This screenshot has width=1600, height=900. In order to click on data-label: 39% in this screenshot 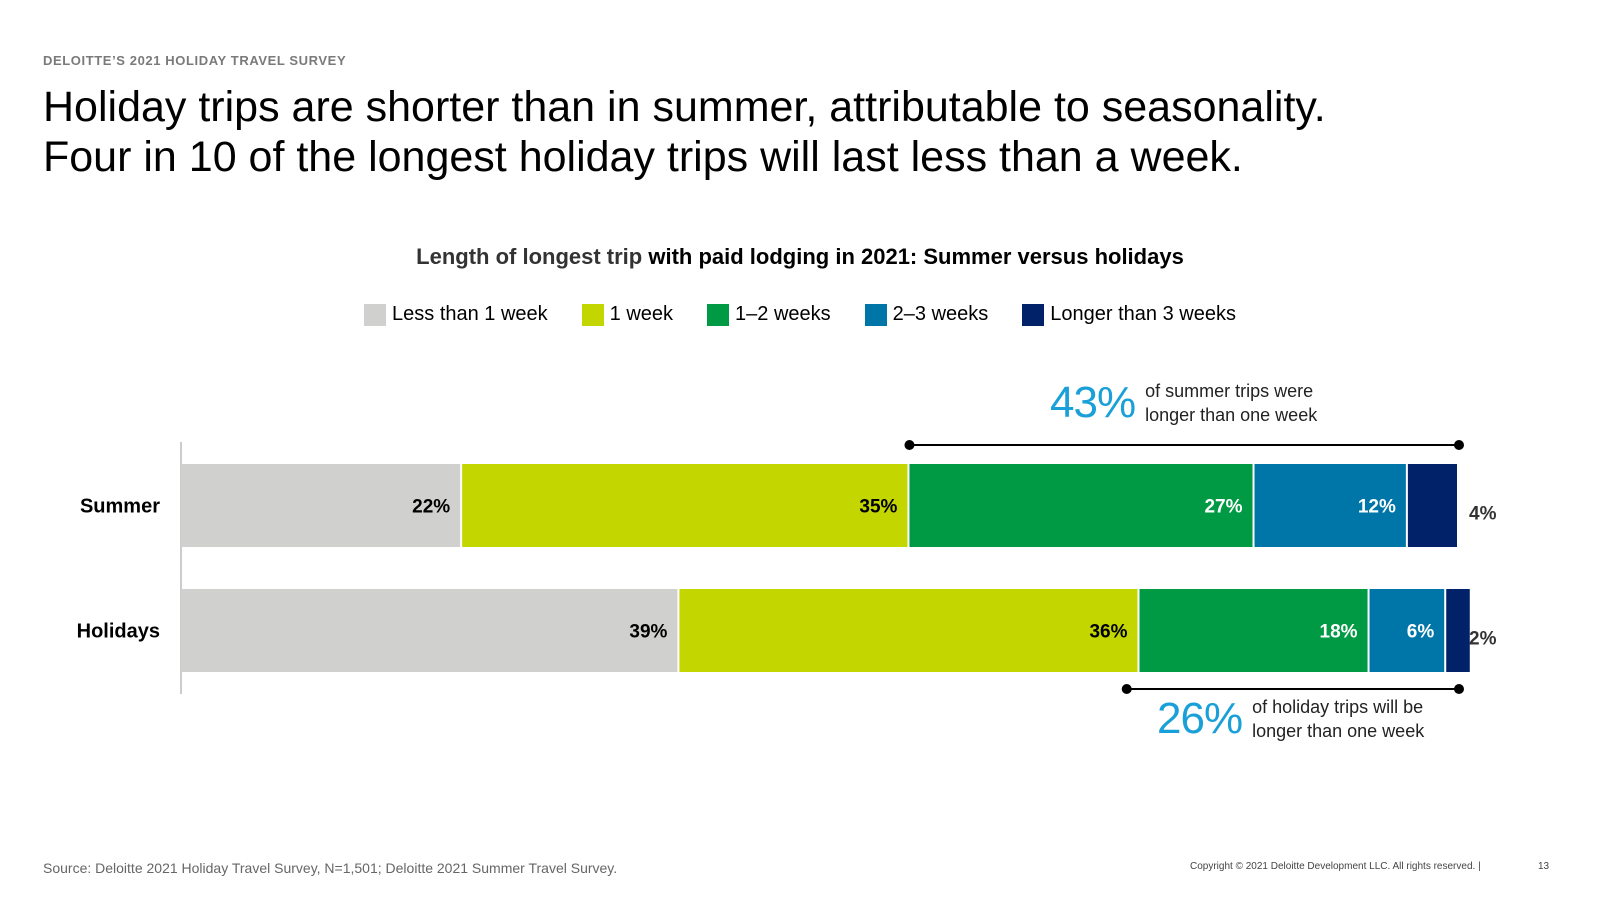, I will do `click(648, 632)`.